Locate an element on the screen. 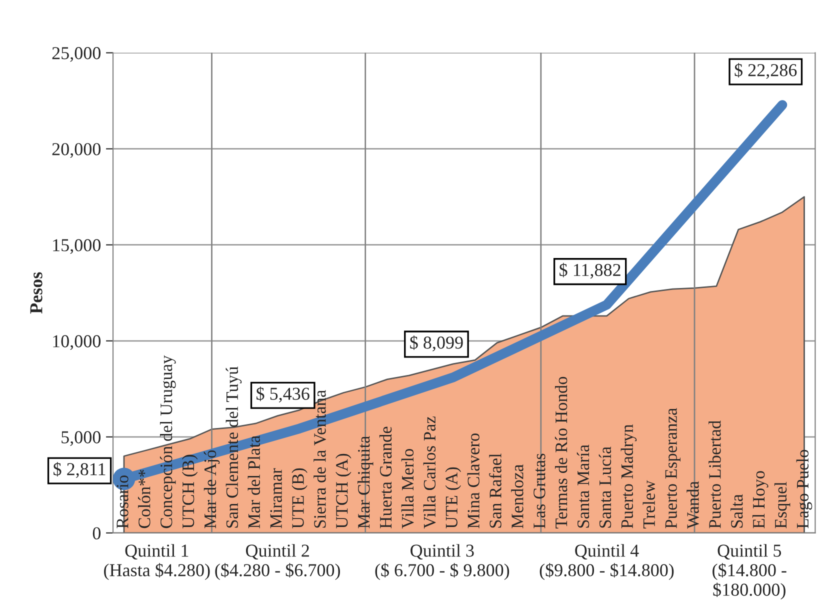 The height and width of the screenshot is (614, 831). x-tick-label: Termas de Río Hondo is located at coordinates (561, 452).